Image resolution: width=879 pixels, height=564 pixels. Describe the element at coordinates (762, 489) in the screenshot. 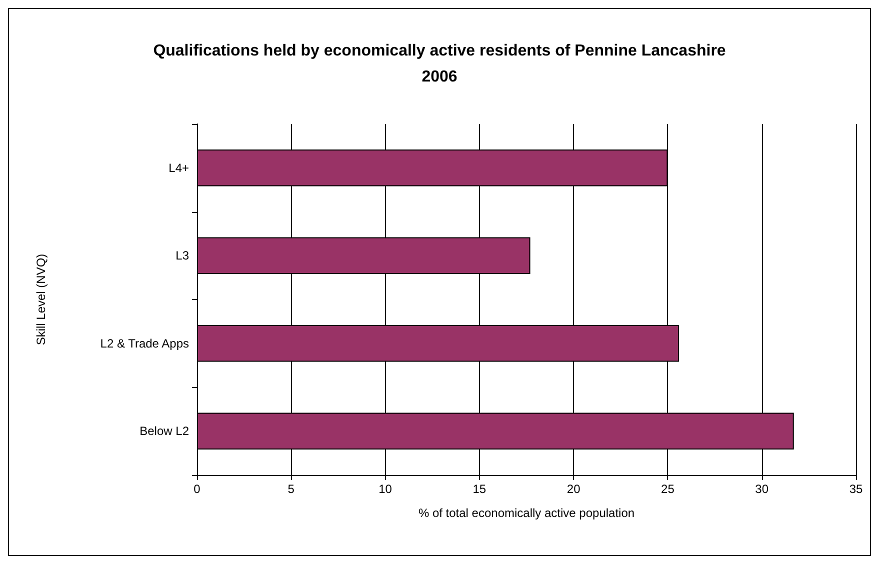

I see `x-tick-label: 30` at that location.